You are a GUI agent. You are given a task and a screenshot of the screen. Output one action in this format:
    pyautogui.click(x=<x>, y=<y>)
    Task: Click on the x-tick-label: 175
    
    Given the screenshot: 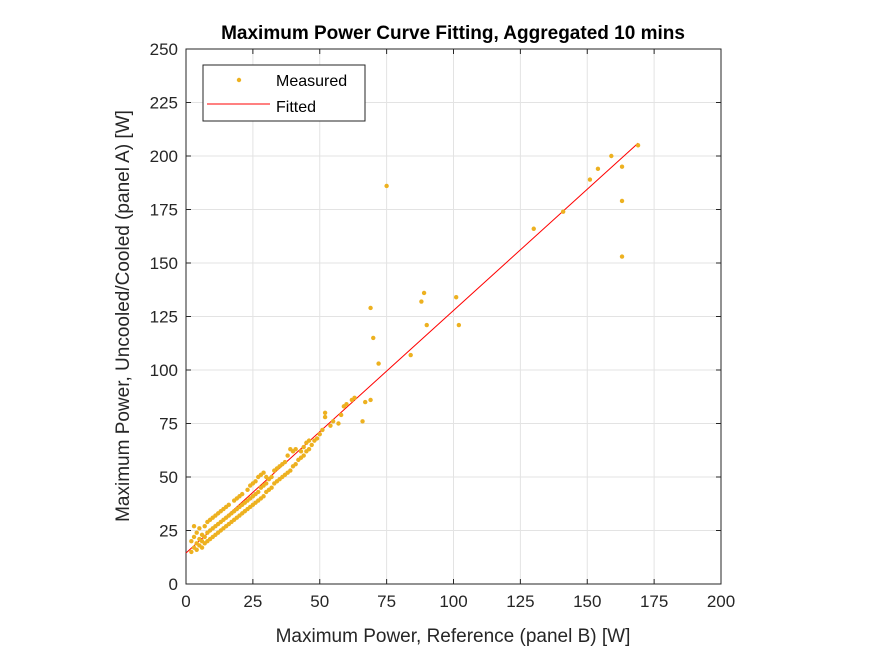 What is the action you would take?
    pyautogui.click(x=654, y=601)
    